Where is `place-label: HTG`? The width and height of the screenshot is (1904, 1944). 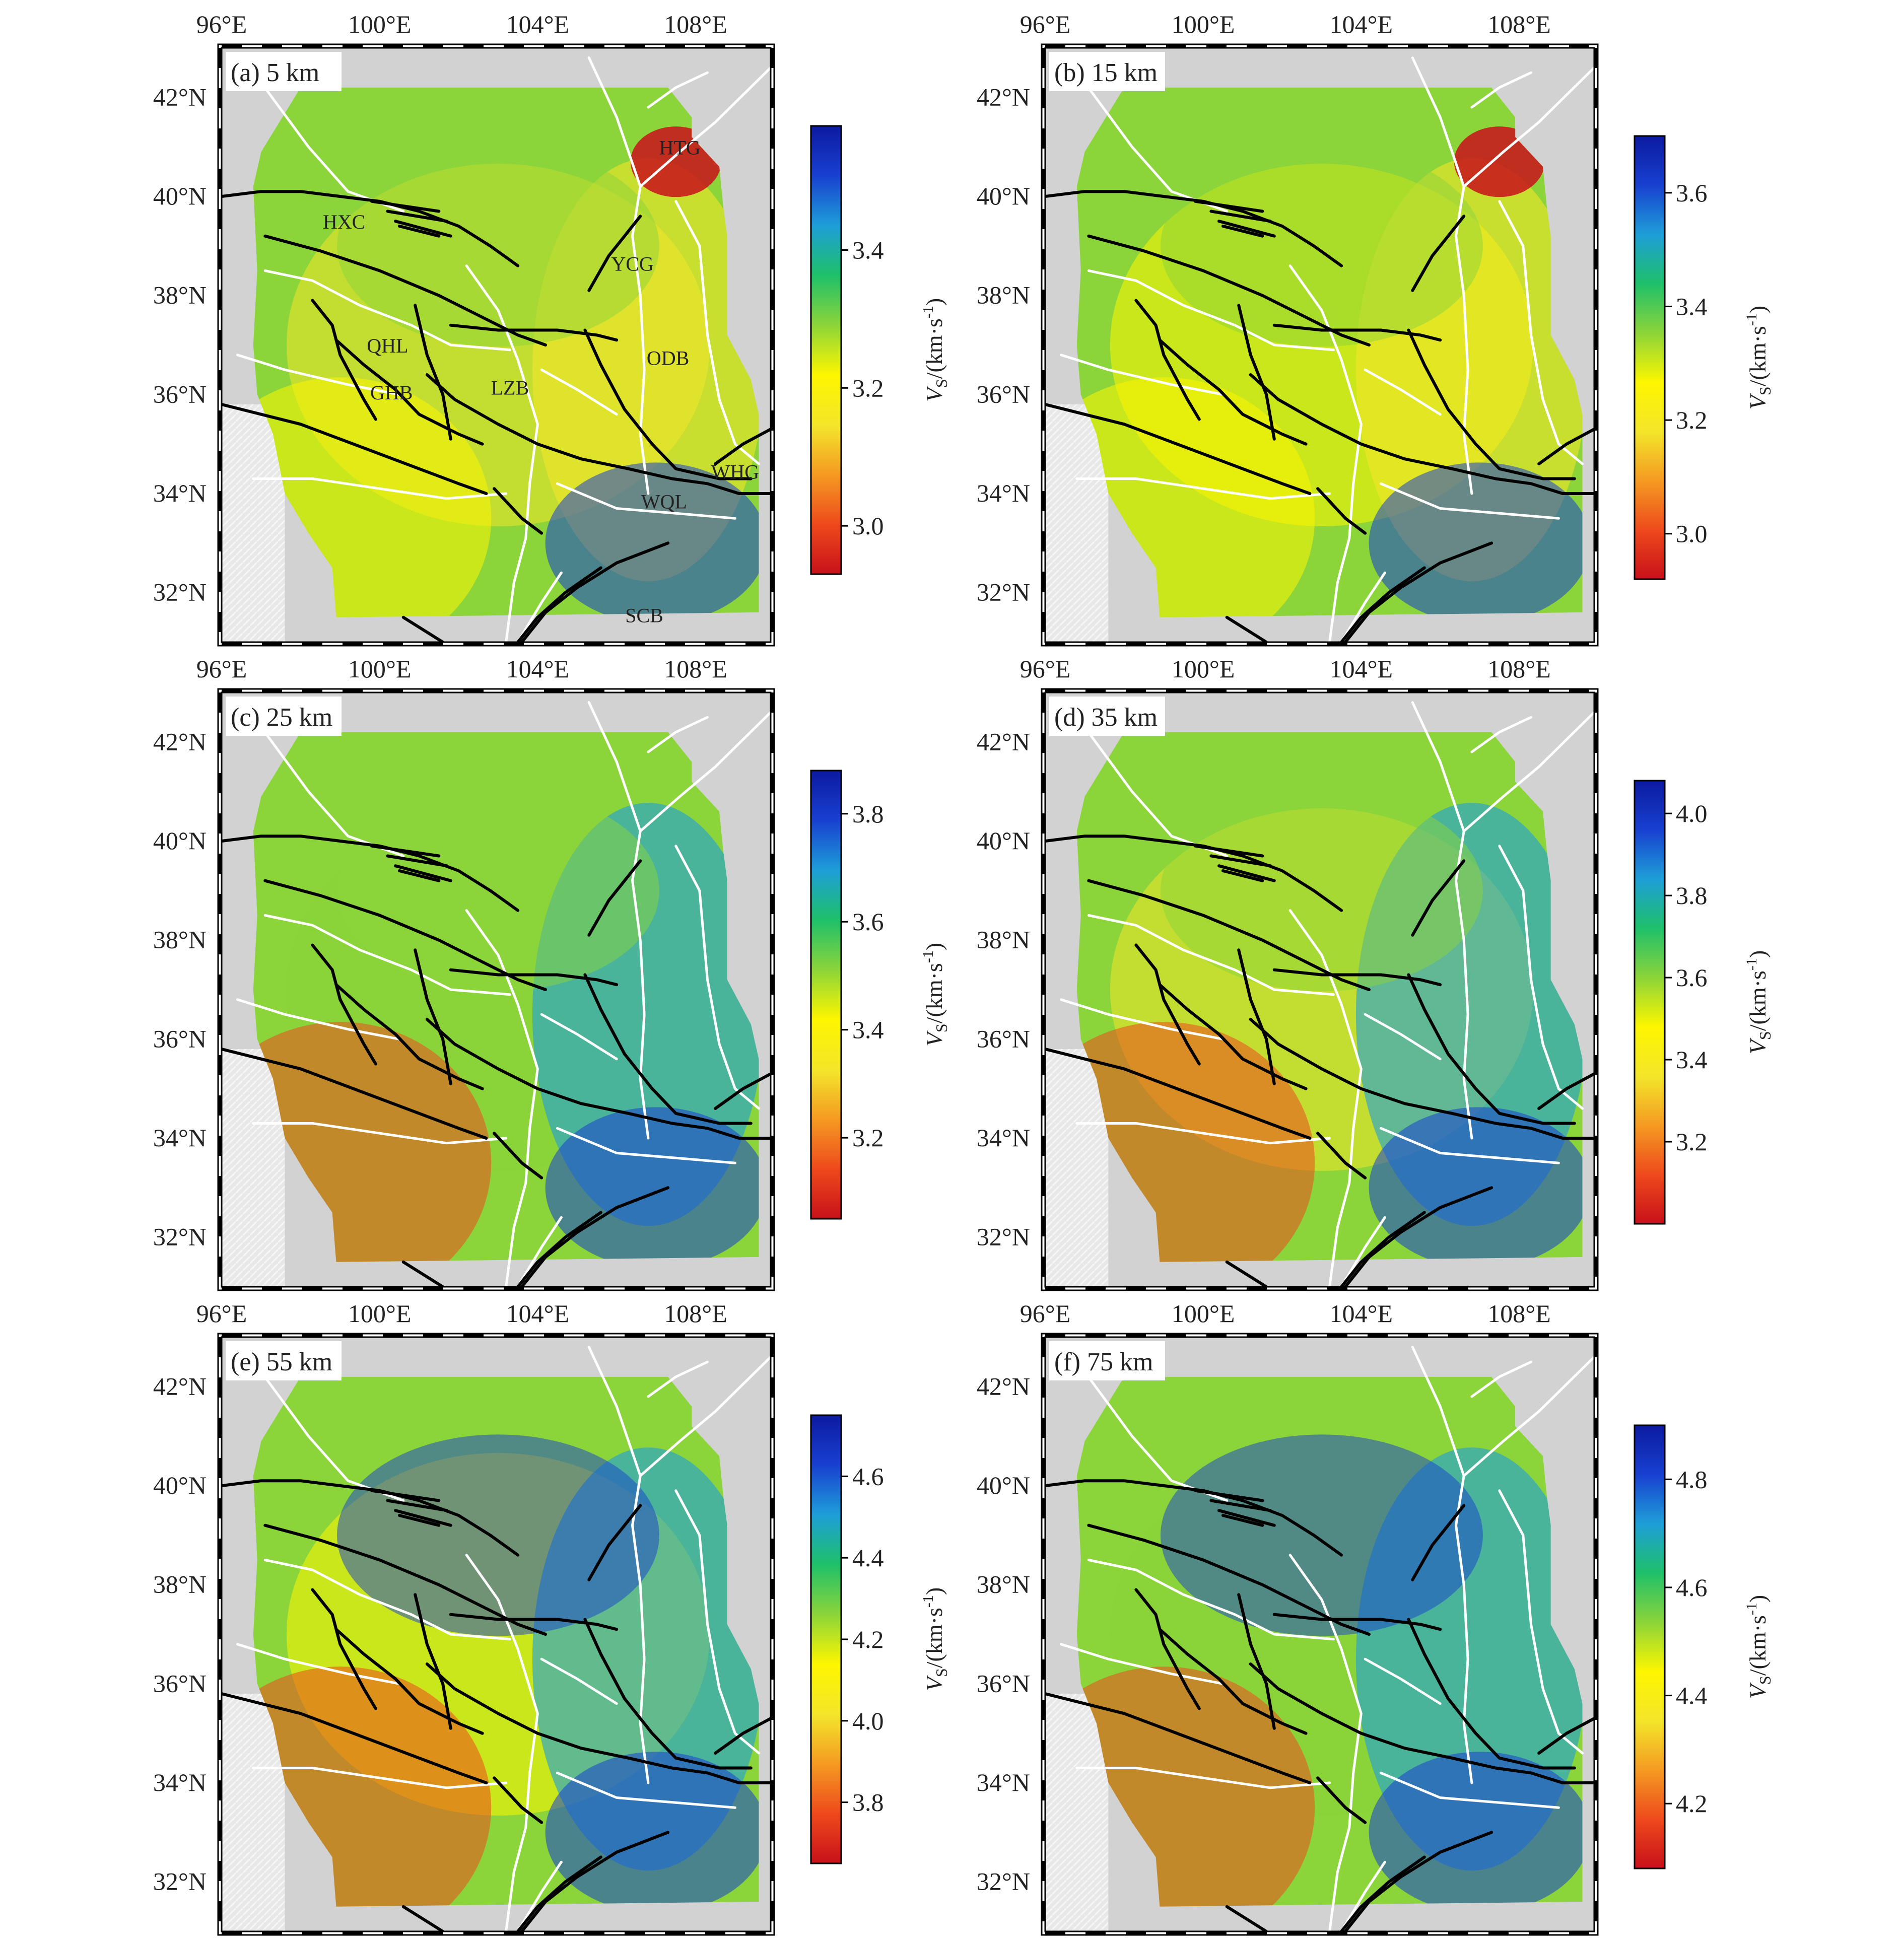
place-label: HTG is located at coordinates (680, 147).